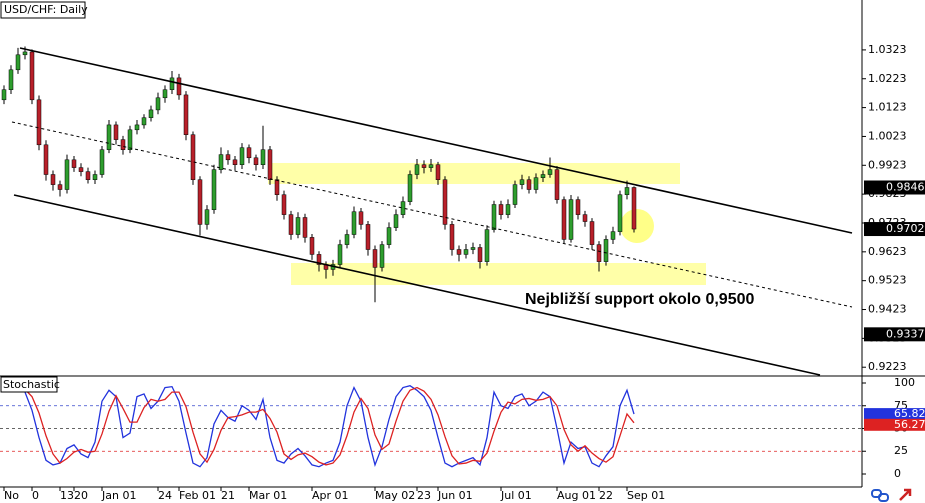 The width and height of the screenshot is (925, 503). Describe the element at coordinates (880, 495) in the screenshot. I see `link-icon` at that location.